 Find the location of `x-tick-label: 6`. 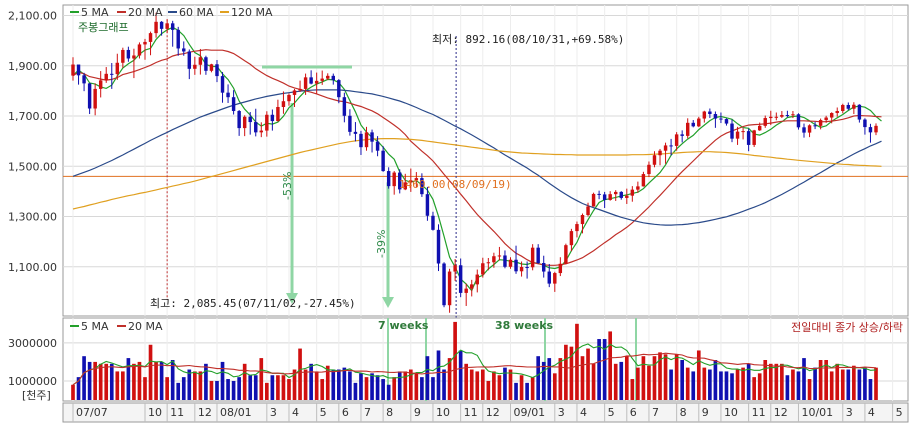

x-tick-label: 6 is located at coordinates (345, 412).